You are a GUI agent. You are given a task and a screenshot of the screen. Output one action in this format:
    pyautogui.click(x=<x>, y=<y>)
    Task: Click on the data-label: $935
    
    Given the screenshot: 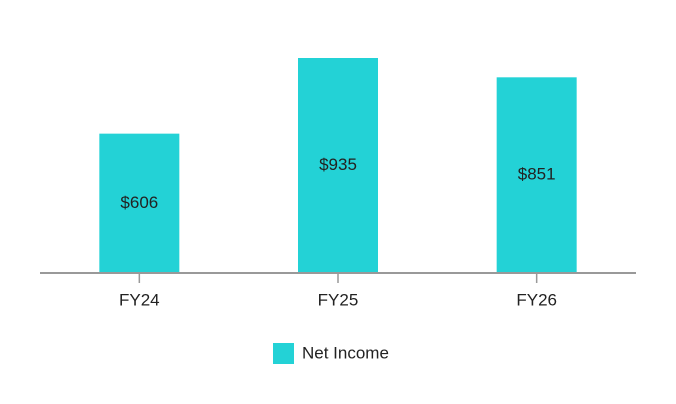 What is the action you would take?
    pyautogui.click(x=338, y=164)
    